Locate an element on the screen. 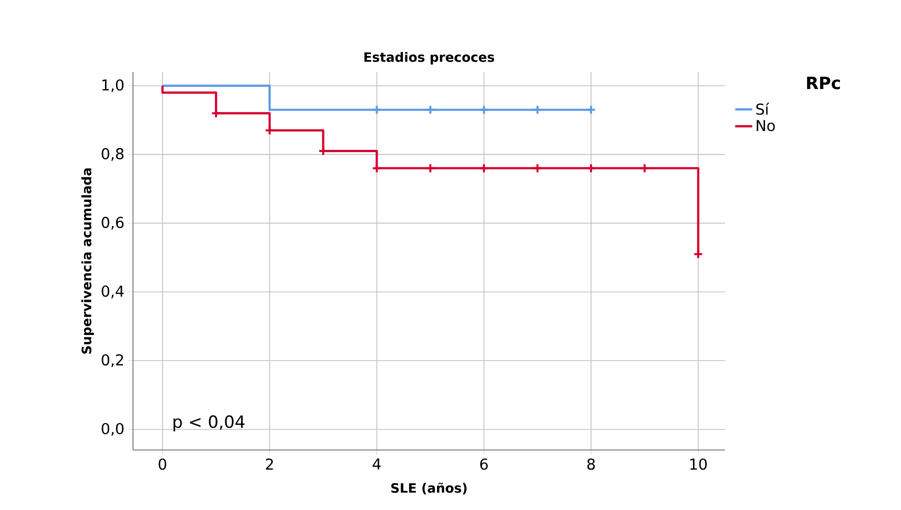  y-tick-label: 0,2 is located at coordinates (113, 361).